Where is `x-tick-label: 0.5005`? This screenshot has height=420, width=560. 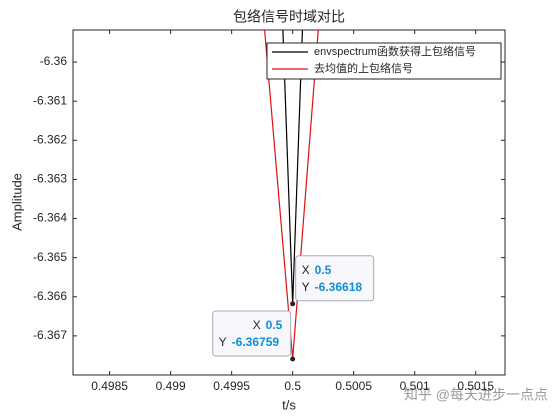 x-tick-label: 0.5005 is located at coordinates (353, 386).